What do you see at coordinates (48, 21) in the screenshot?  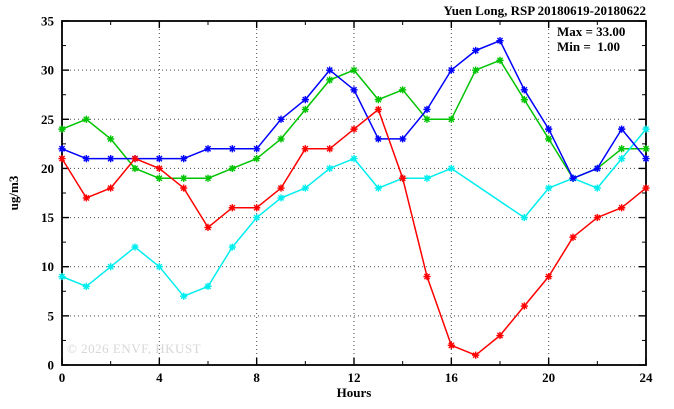 I see `svg-text: 35` at bounding box center [48, 21].